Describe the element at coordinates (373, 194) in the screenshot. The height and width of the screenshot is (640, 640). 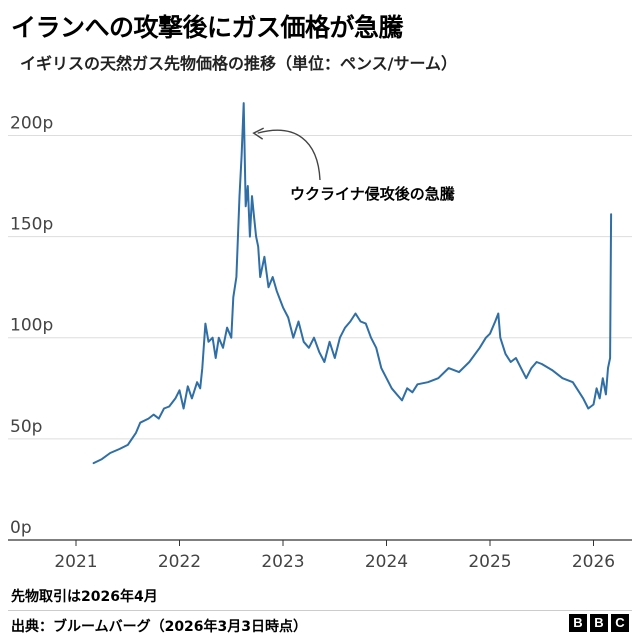
I see `annotation-label: ウクライナ侵攻後の急騰` at that location.